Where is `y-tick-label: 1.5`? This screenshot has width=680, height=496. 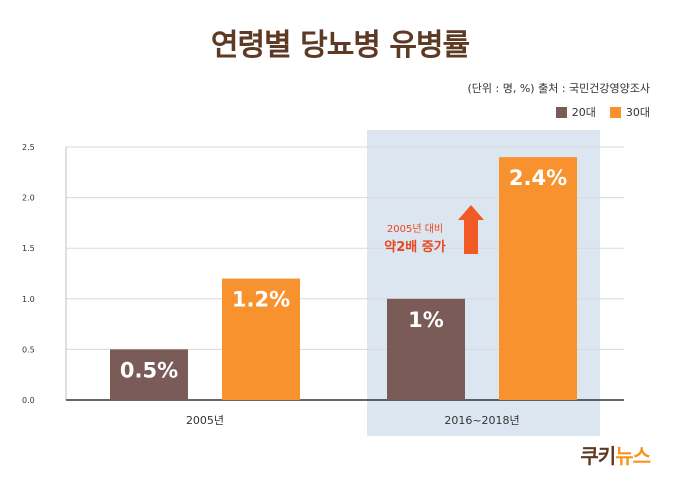 y-tick-label: 1.5 is located at coordinates (28, 248).